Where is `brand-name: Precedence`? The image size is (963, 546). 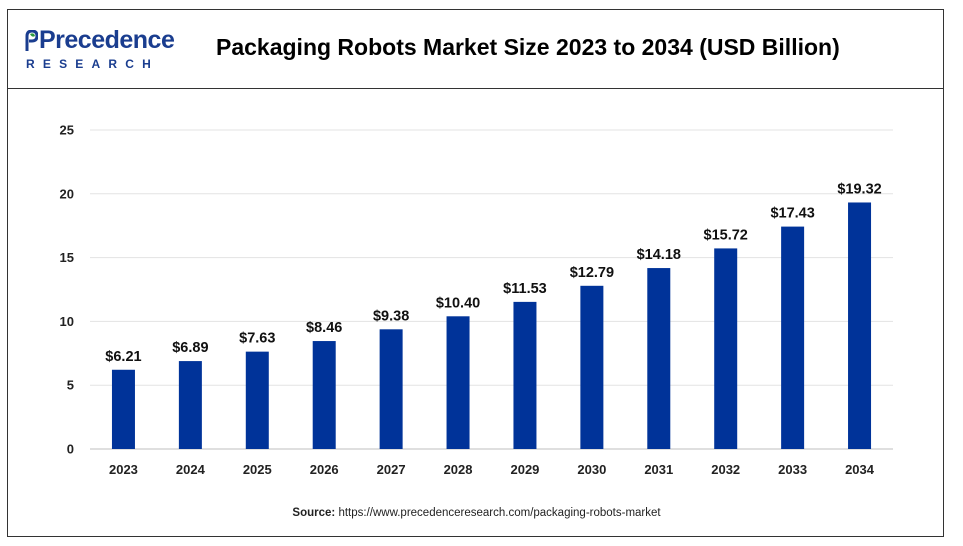
brand-name: Precedence is located at coordinates (107, 40).